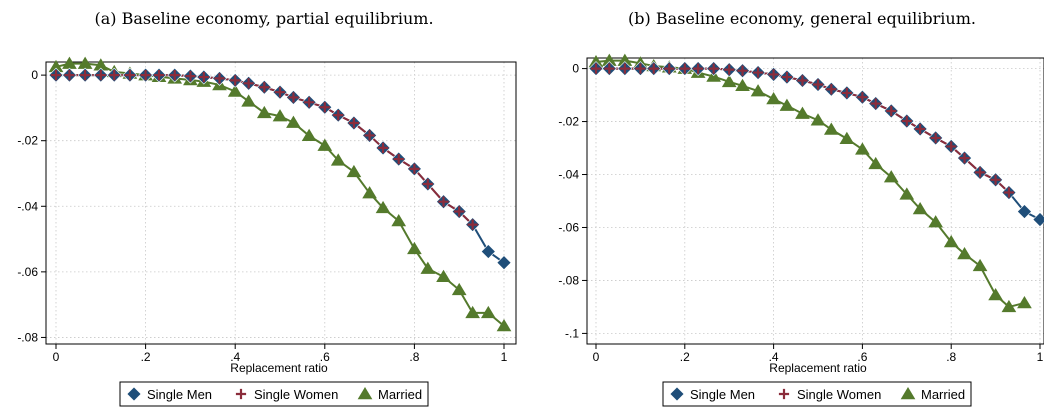  Describe the element at coordinates (818, 354) in the screenshot. I see `x-axis-b: 0 .2 .4 .6 .8 1` at that location.